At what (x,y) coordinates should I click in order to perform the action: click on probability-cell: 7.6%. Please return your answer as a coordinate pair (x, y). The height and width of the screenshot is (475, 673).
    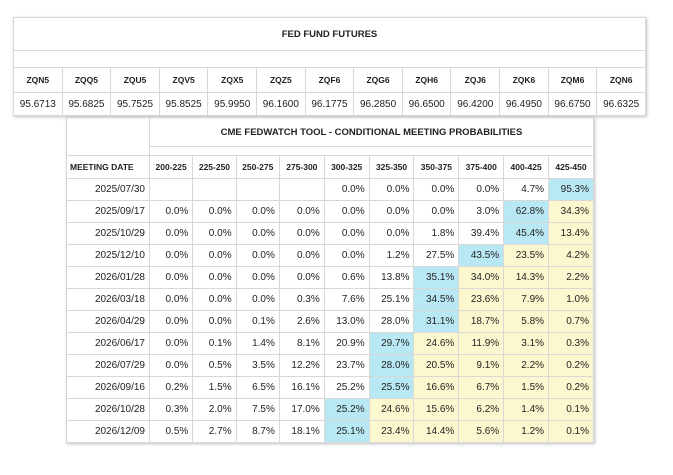
    Looking at the image, I should click on (346, 299).